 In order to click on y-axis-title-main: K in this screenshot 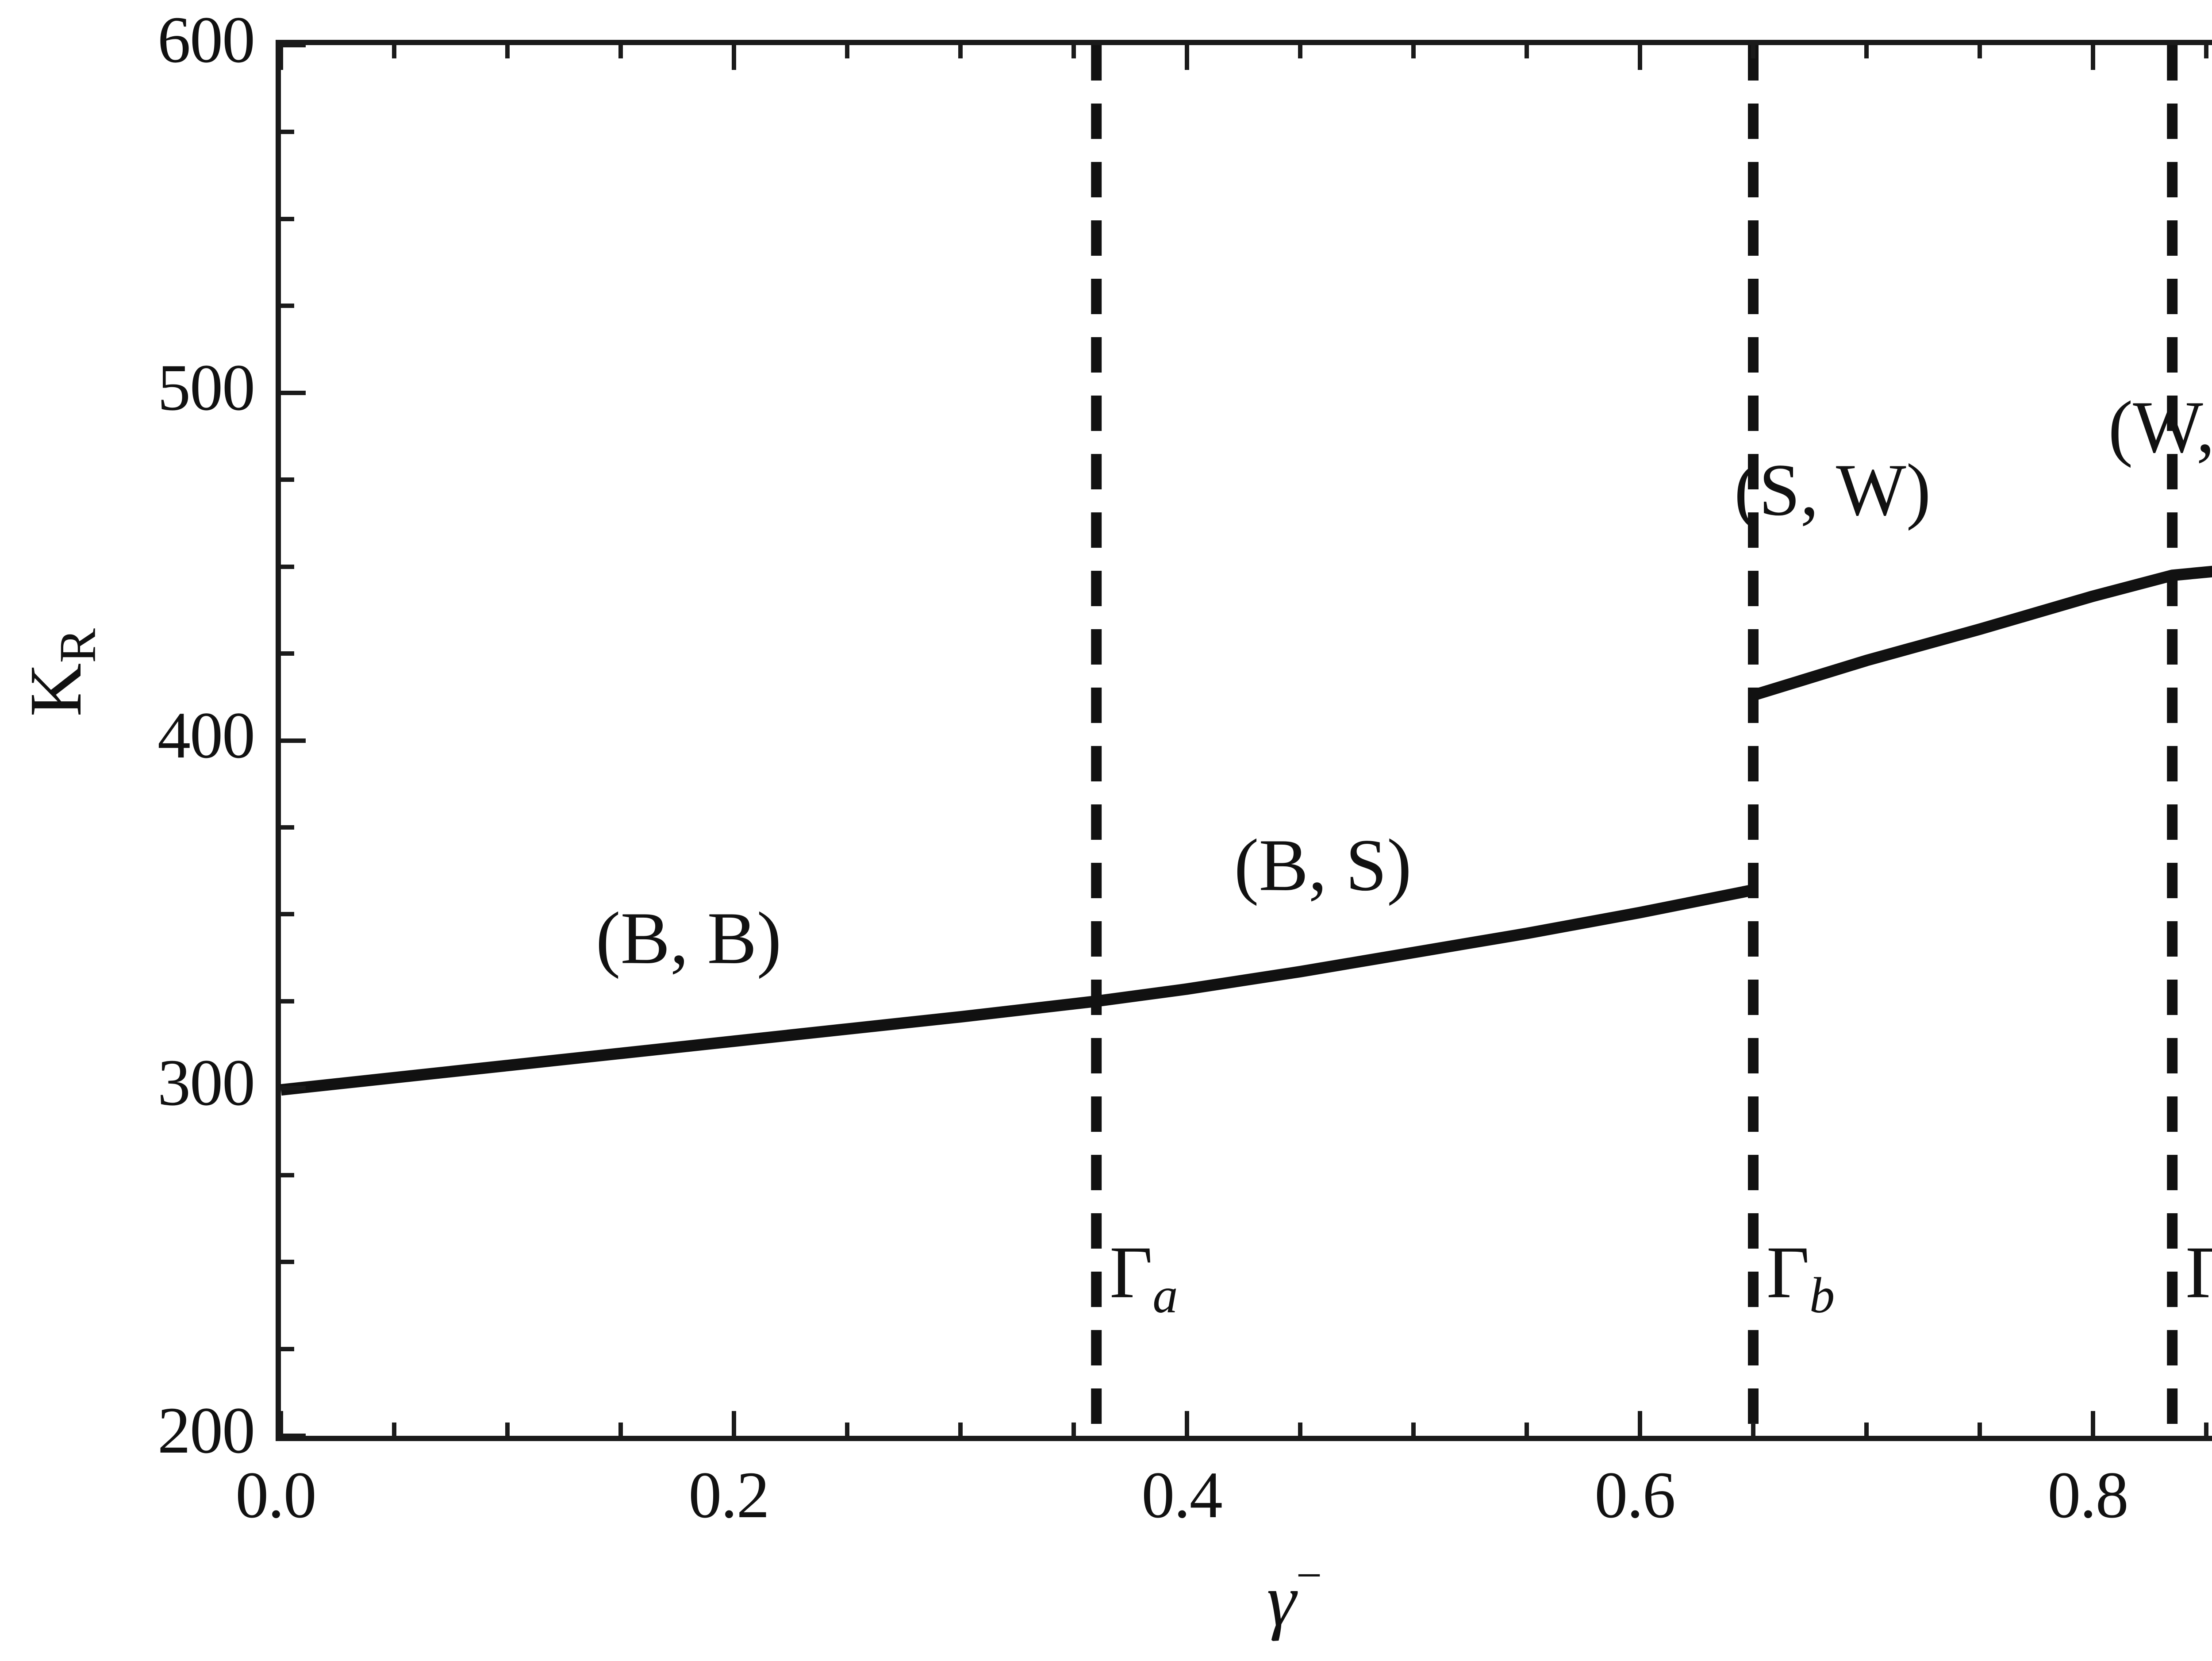, I will do `click(56, 690)`.